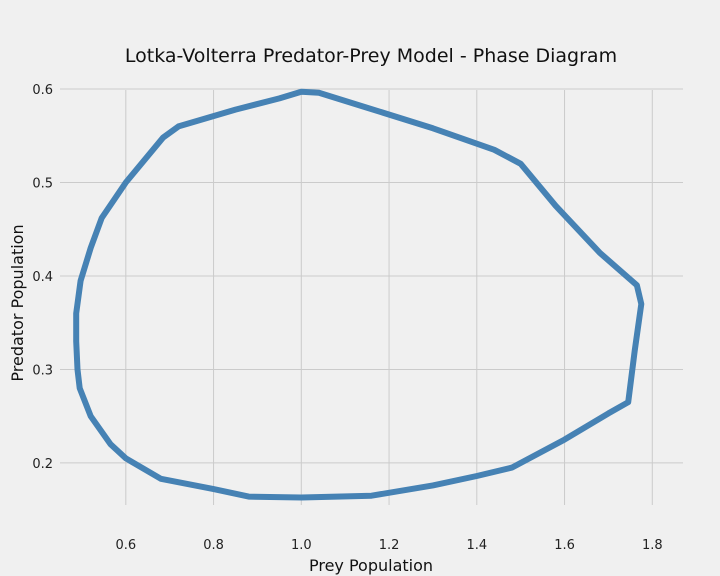 This screenshot has height=576, width=720. I want to click on y-tick-label: 0.6, so click(42, 90).